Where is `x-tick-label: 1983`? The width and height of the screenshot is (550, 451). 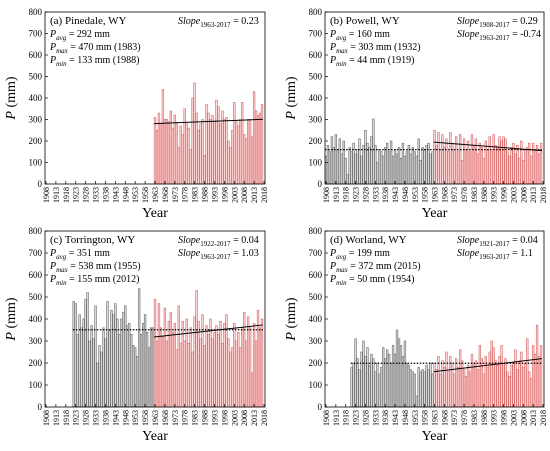
x-tick-label: 1983 is located at coordinates (474, 195).